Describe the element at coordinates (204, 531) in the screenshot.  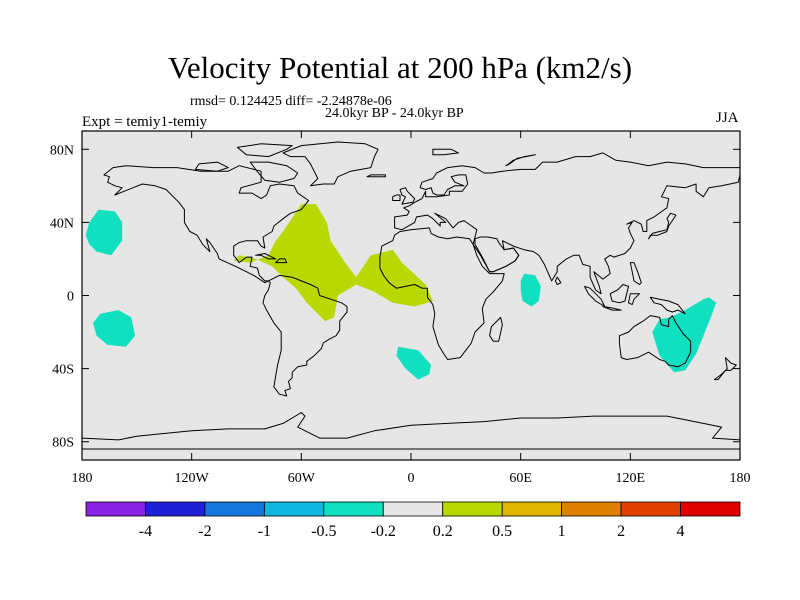
I see `colorbar-label: -2` at that location.